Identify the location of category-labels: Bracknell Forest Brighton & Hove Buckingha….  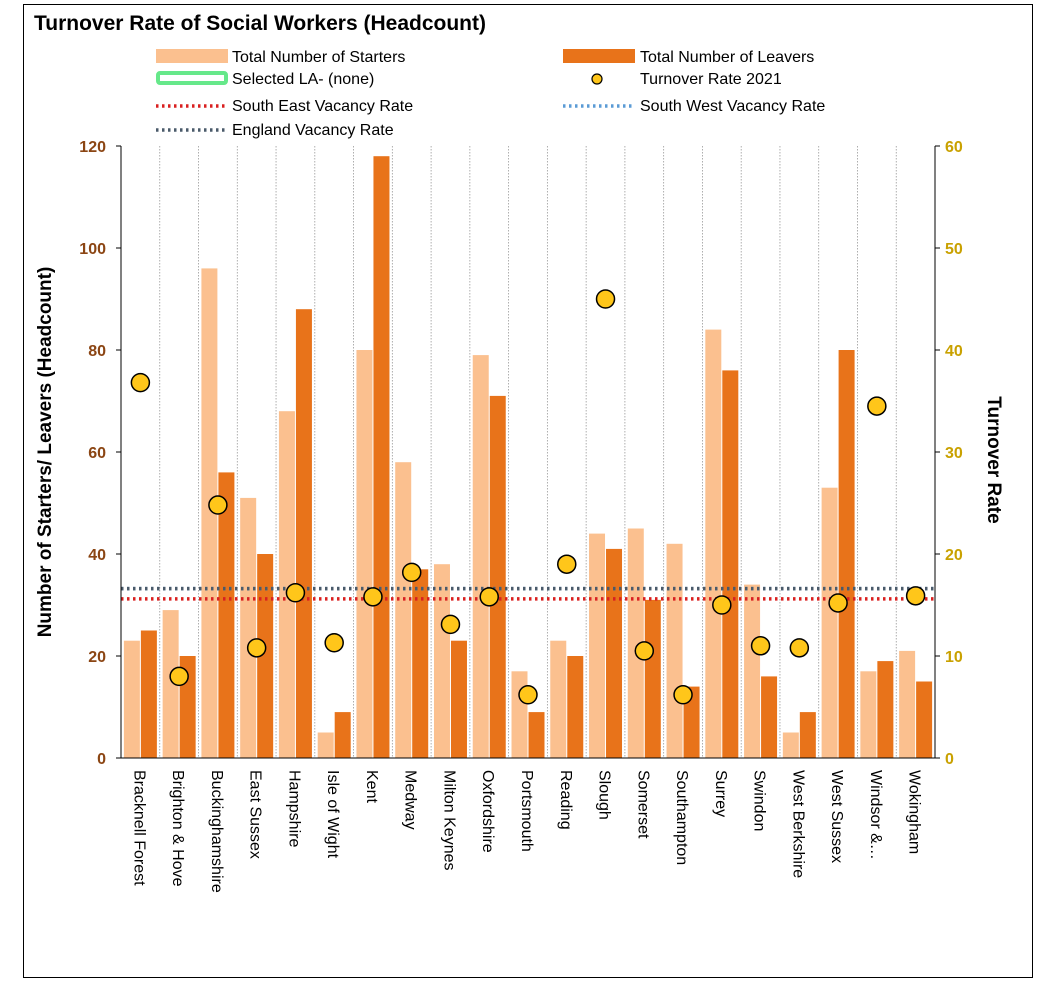
(526, 831).